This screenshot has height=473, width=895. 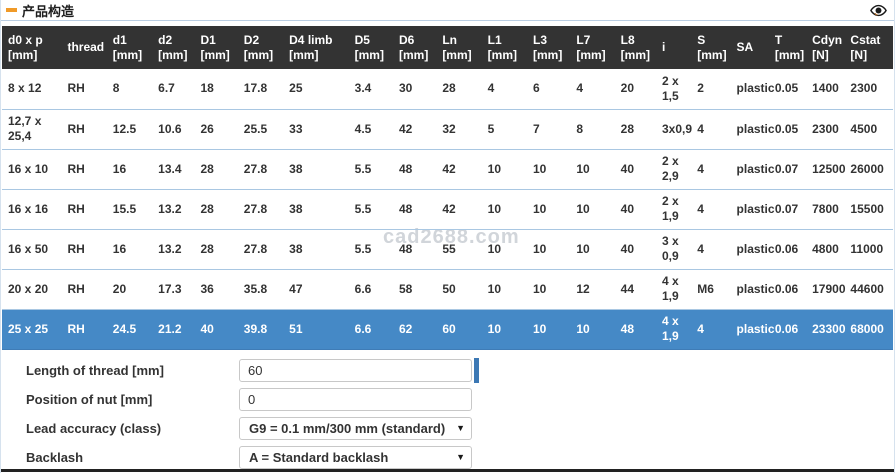 What do you see at coordinates (129, 169) in the screenshot?
I see `table-cell: 16` at bounding box center [129, 169].